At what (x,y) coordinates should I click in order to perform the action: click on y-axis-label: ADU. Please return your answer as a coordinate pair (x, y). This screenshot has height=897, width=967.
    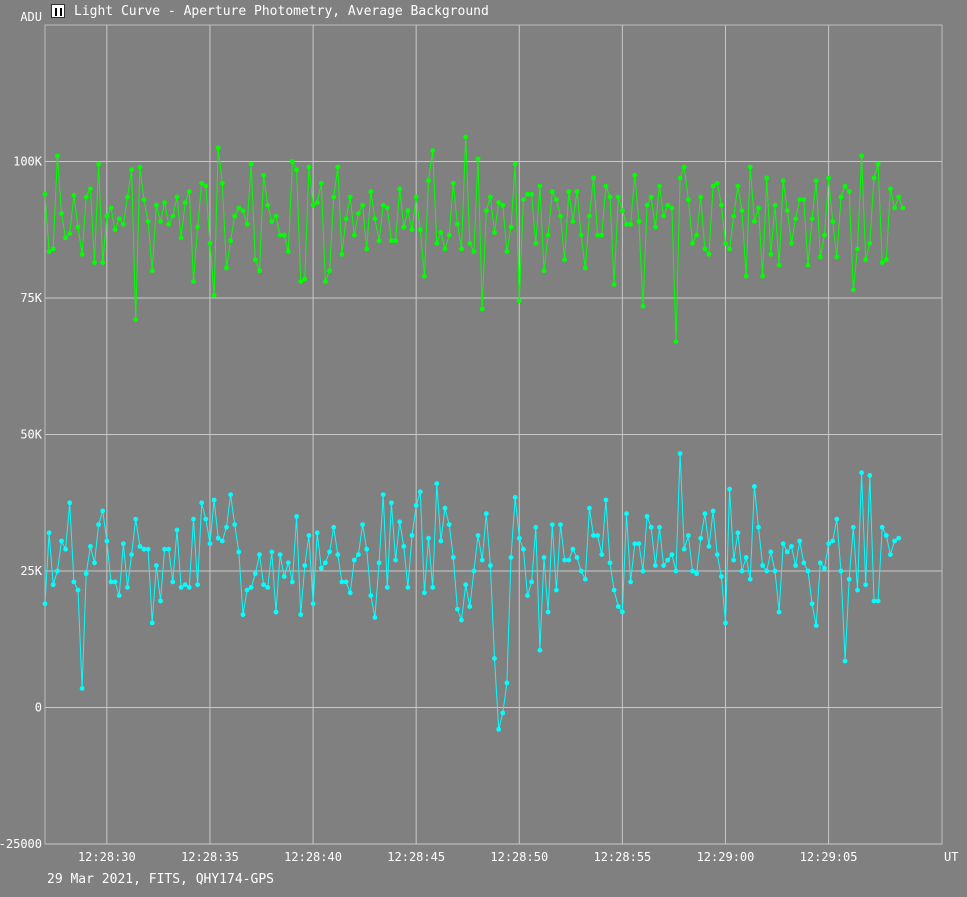
    Looking at the image, I should click on (31, 17).